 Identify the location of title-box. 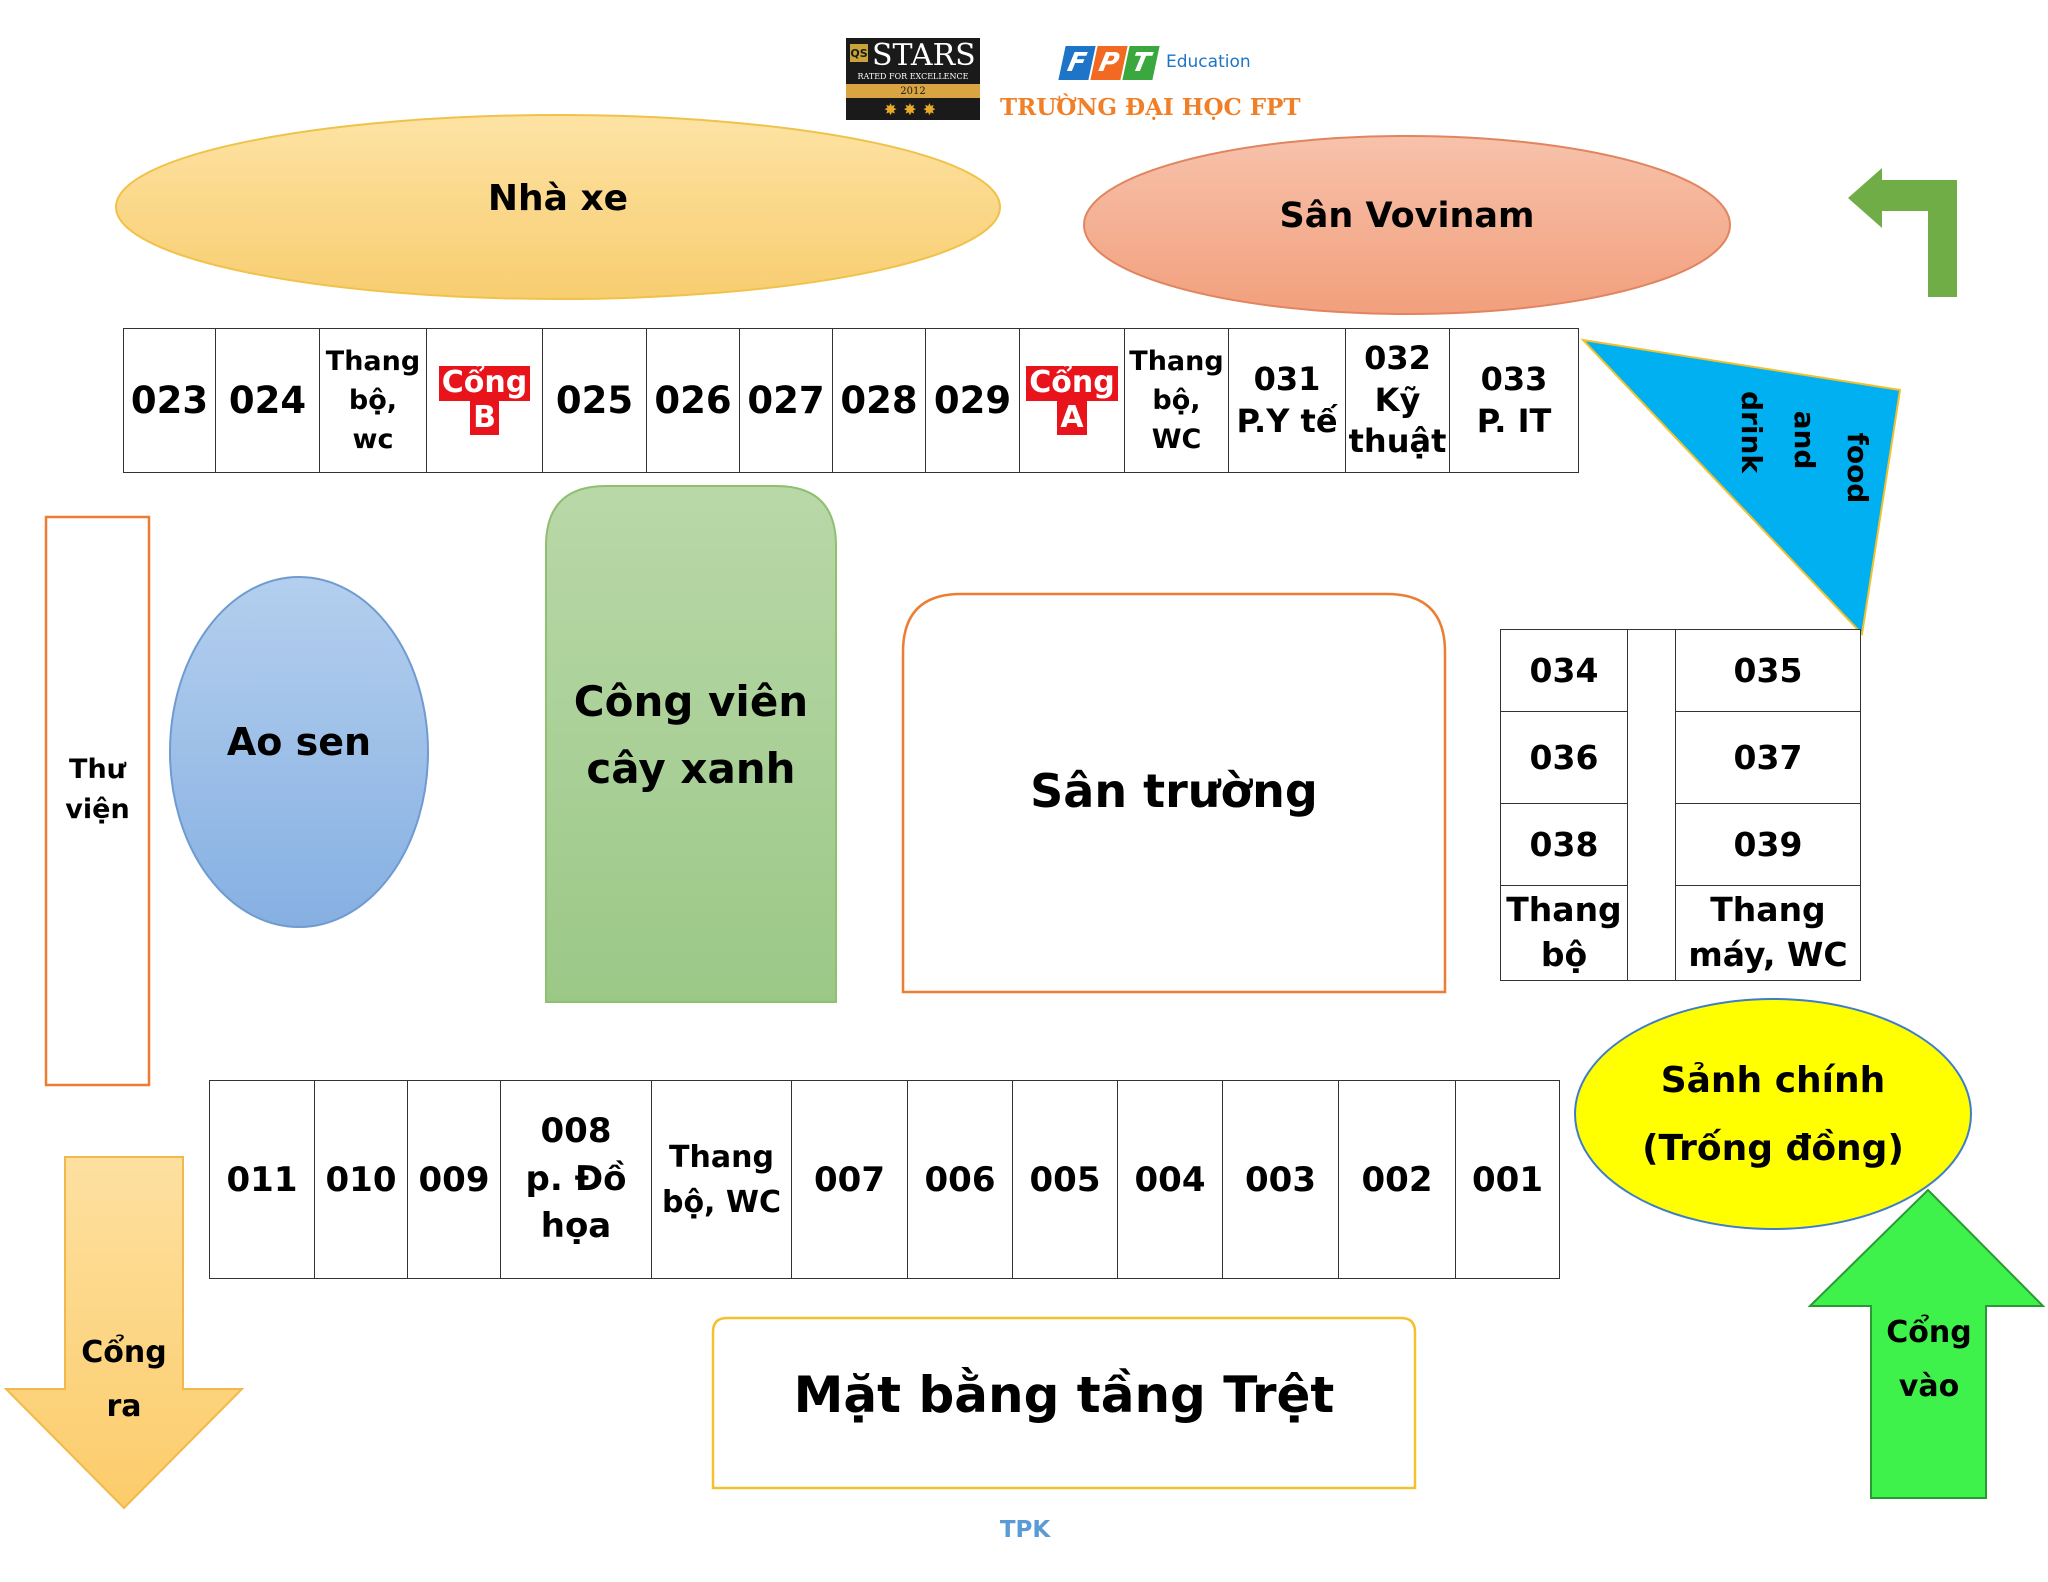
(1064, 1403).